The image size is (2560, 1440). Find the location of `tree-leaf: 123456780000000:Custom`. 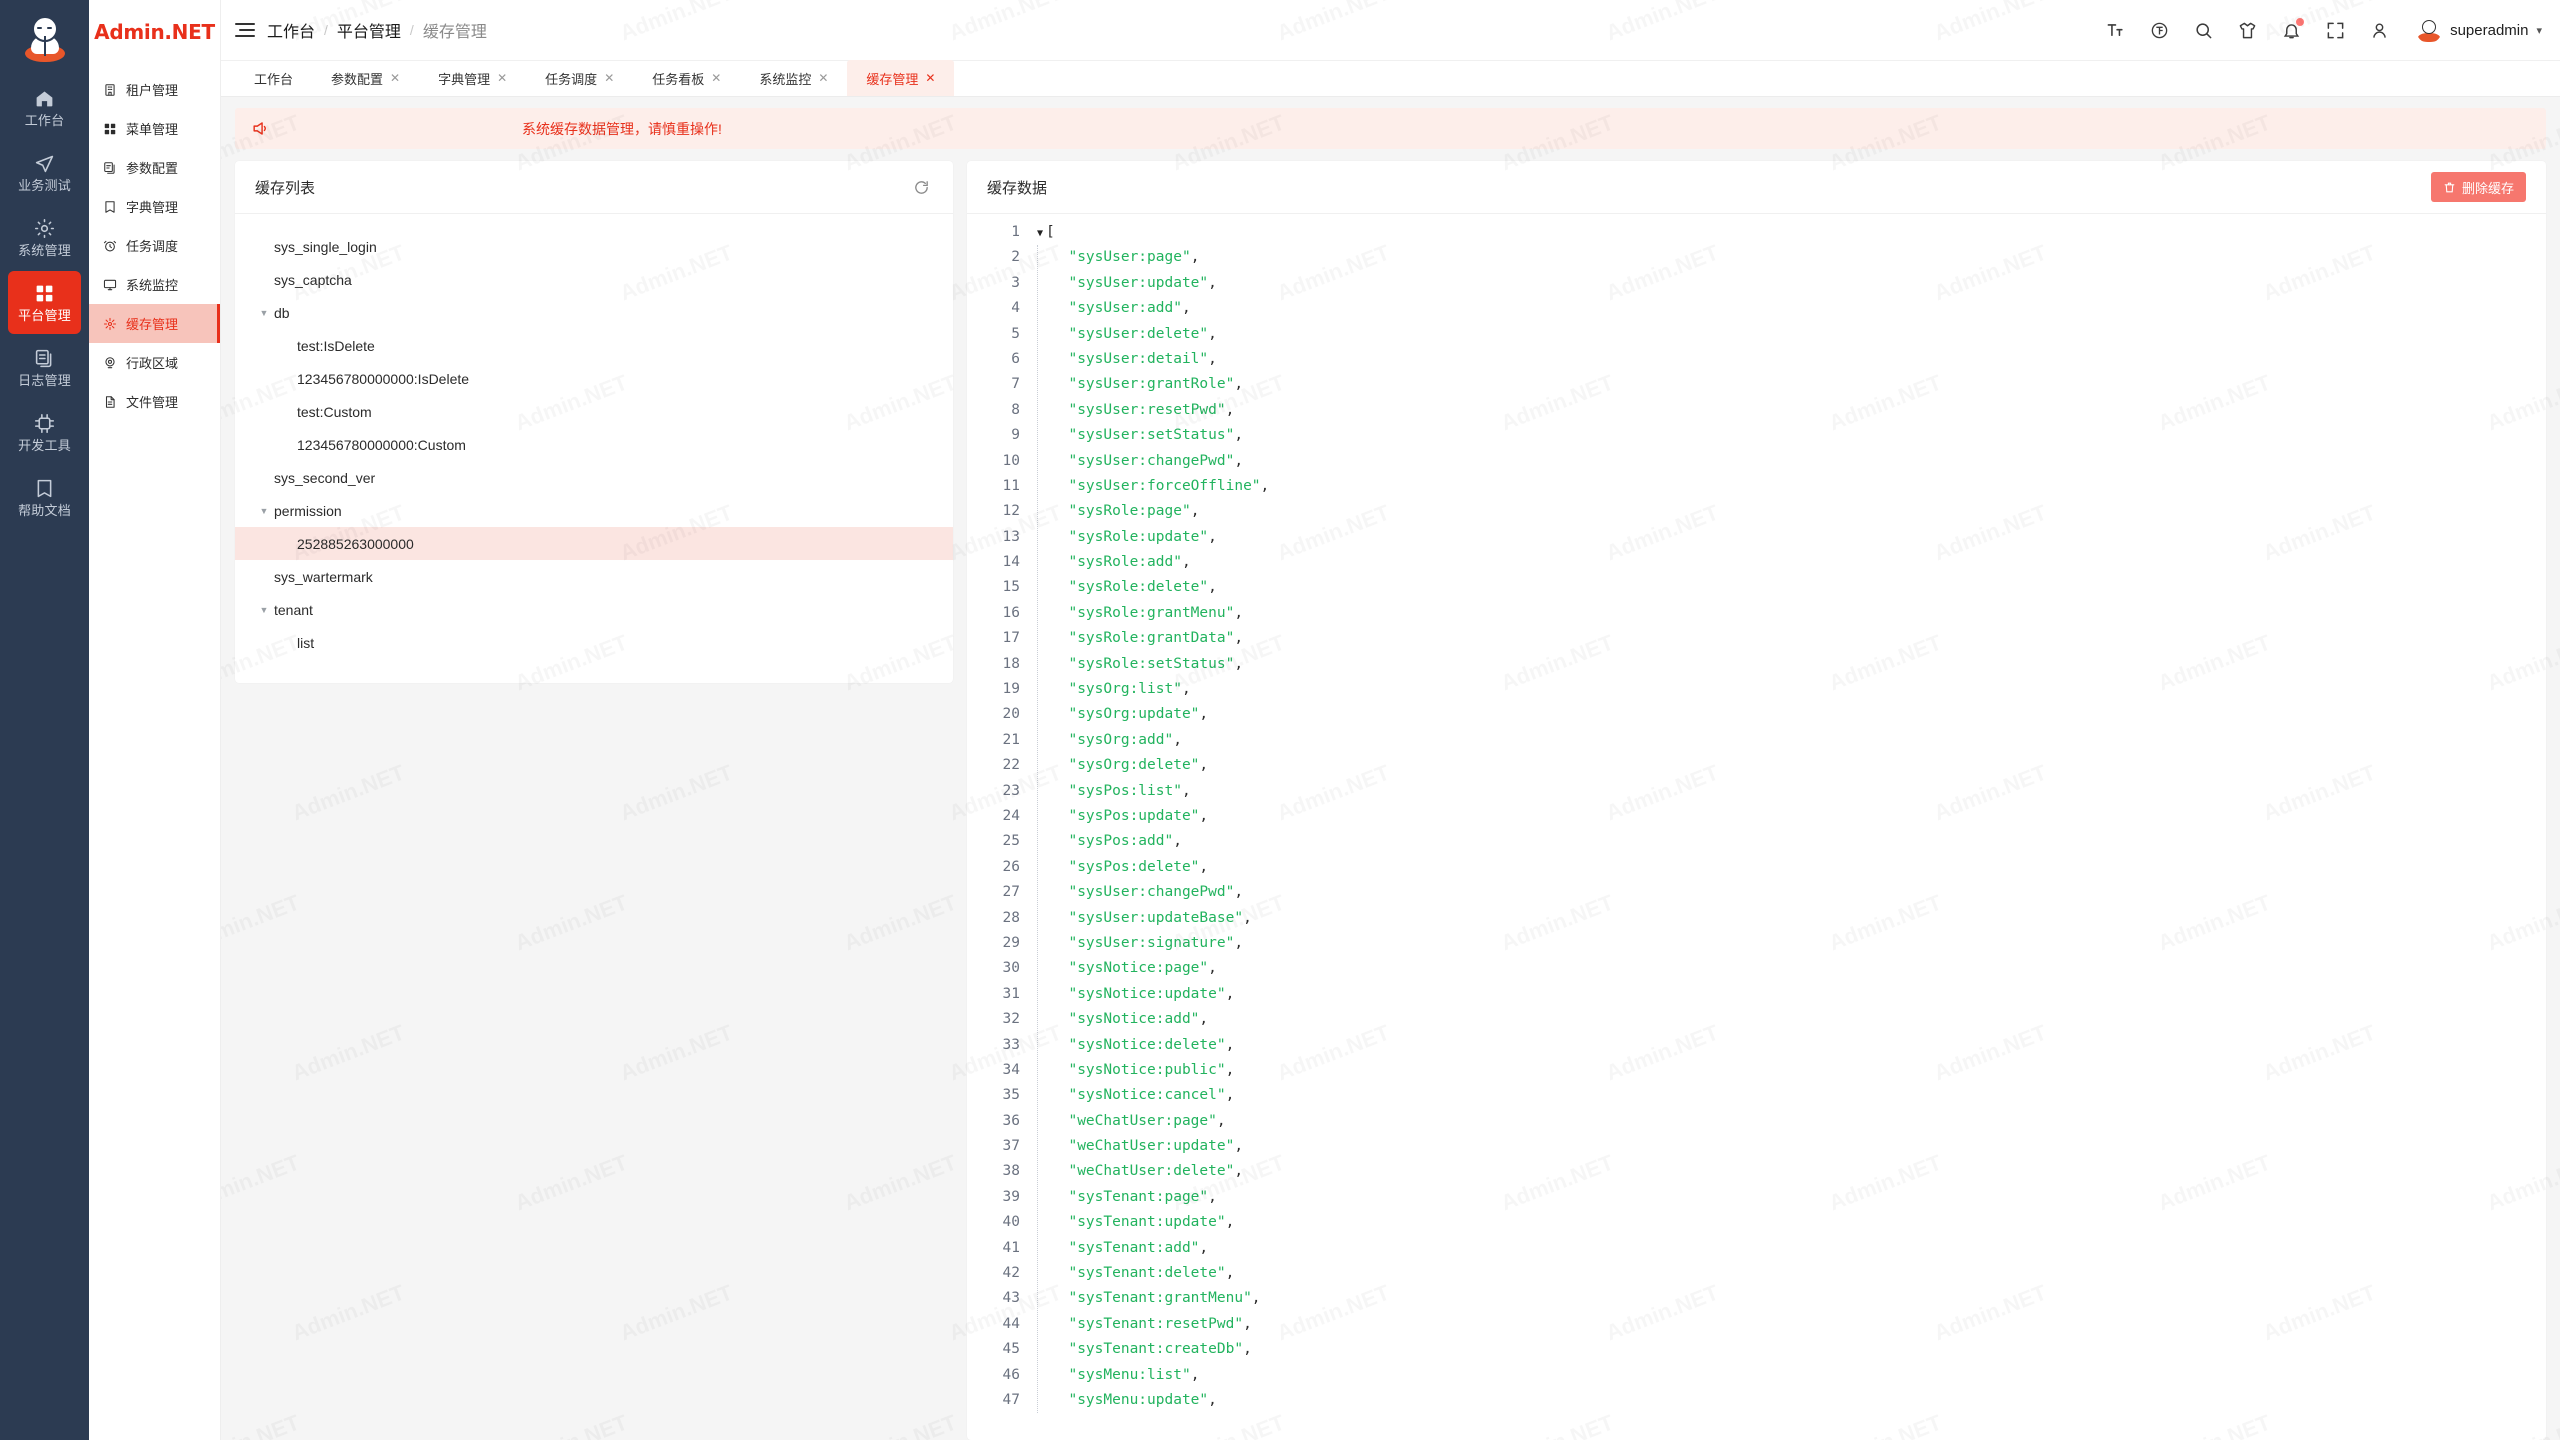

tree-leaf: 123456780000000:Custom is located at coordinates (594, 444).